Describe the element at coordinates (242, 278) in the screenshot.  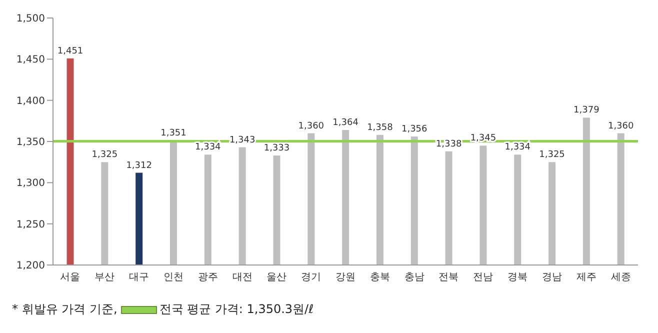
I see `x-tick-label: 대전` at that location.